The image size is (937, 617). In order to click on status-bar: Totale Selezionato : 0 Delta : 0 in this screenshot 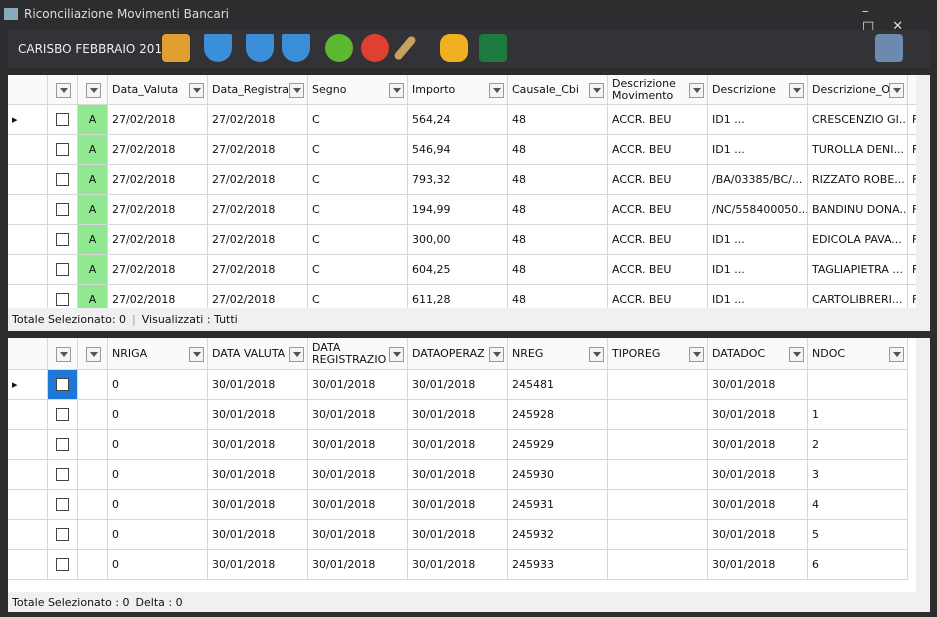, I will do `click(469, 602)`.